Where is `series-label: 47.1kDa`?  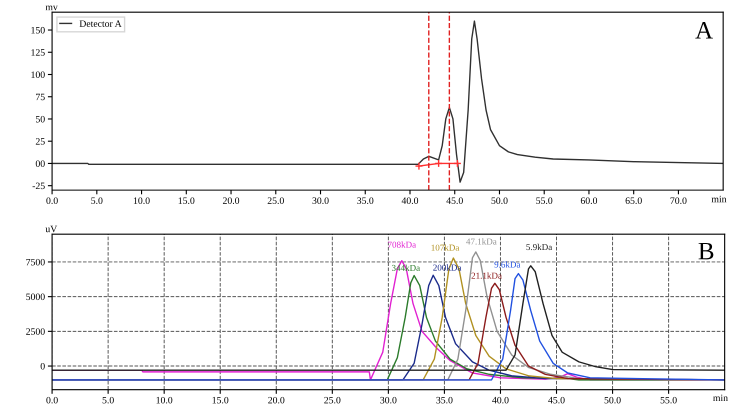
series-label: 47.1kDa is located at coordinates (481, 241).